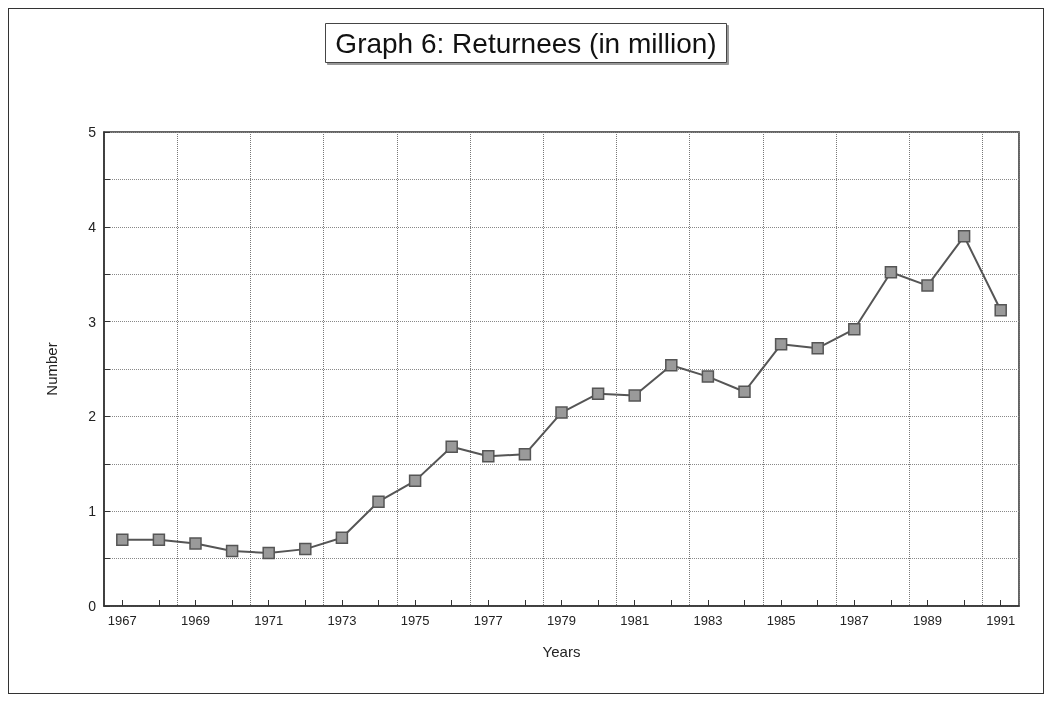 The width and height of the screenshot is (1052, 702). Describe the element at coordinates (92, 226) in the screenshot. I see `y-tick-label: 4` at that location.